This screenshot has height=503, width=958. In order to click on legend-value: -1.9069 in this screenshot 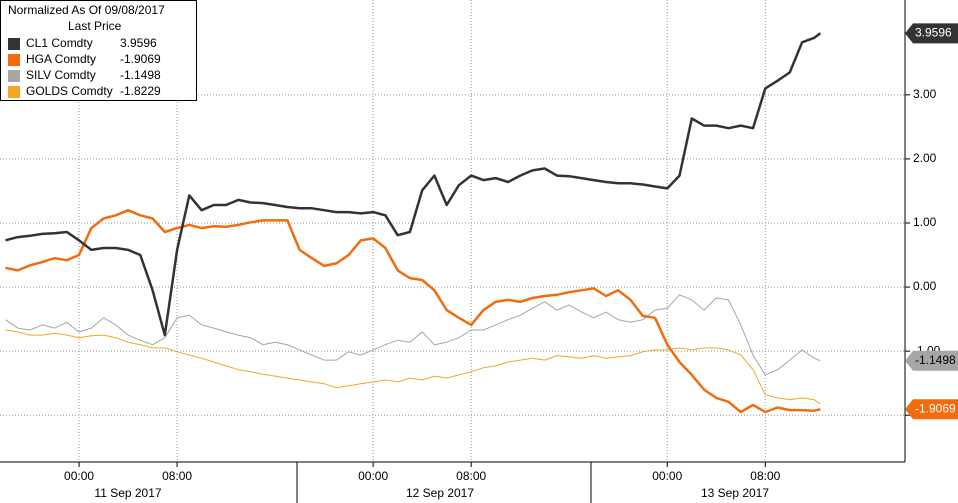, I will do `click(140, 59)`.